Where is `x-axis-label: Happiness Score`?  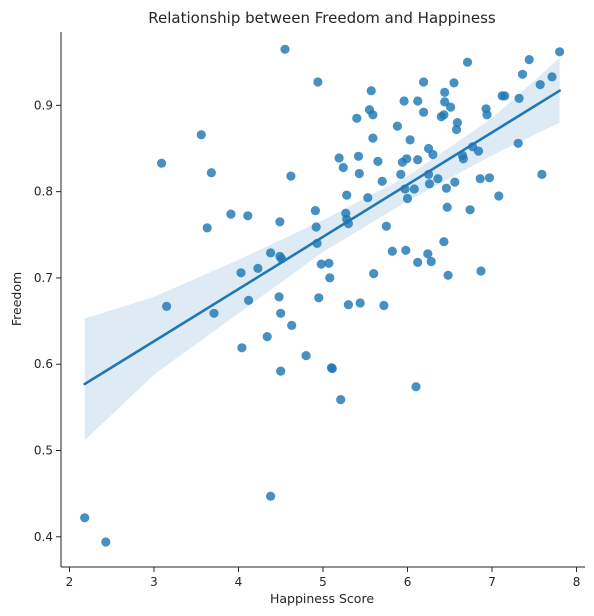 x-axis-label: Happiness Score is located at coordinates (322, 598).